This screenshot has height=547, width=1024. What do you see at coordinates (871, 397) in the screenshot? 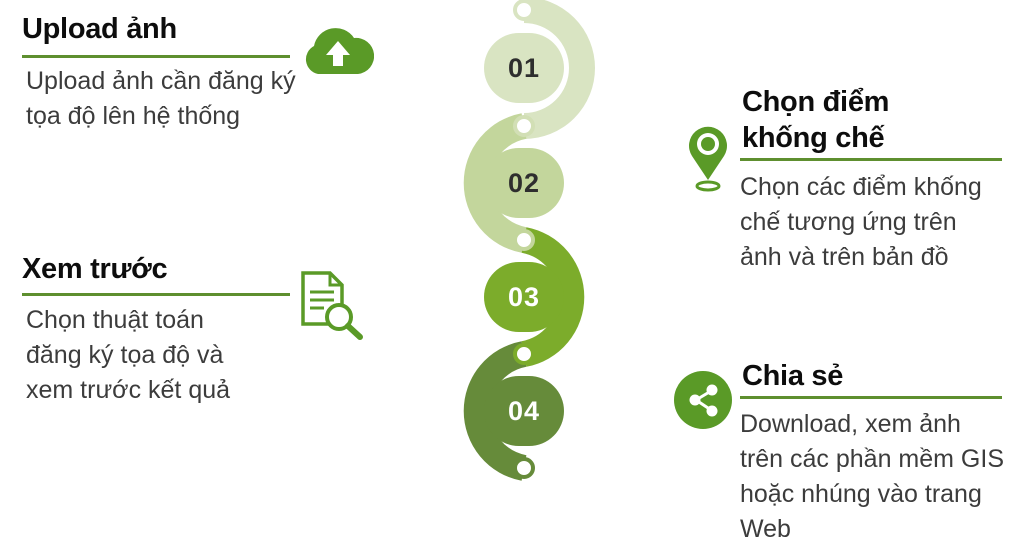
I see `share-divider` at bounding box center [871, 397].